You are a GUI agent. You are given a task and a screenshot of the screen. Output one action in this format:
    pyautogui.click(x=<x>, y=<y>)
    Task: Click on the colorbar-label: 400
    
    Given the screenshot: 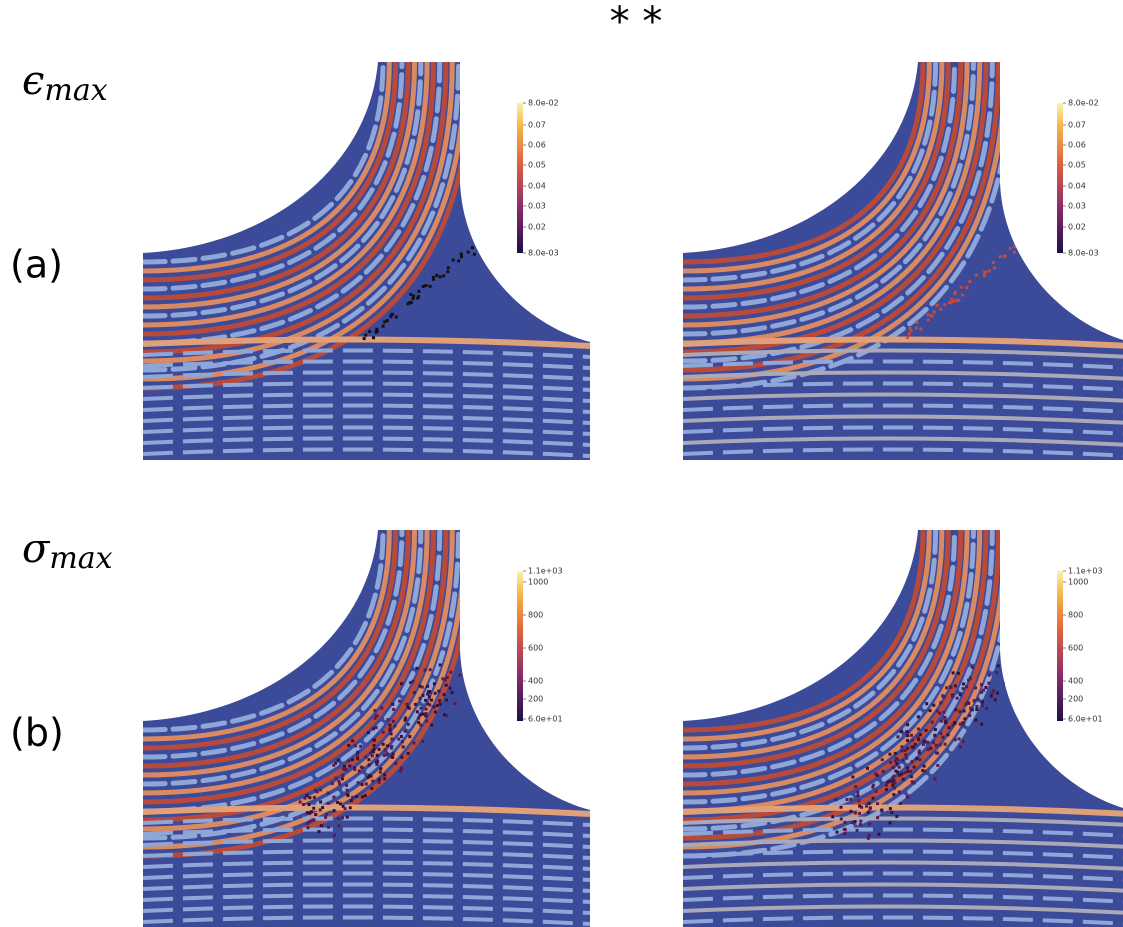 What is the action you would take?
    pyautogui.click(x=535, y=681)
    